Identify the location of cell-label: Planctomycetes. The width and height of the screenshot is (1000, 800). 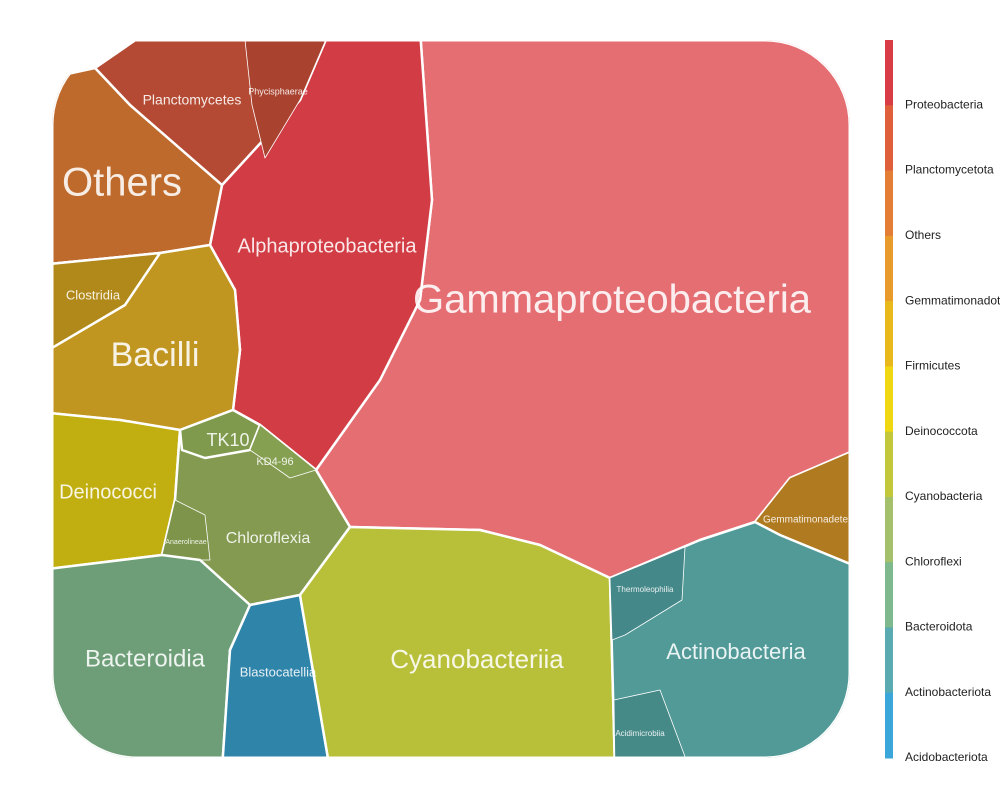
(192, 100).